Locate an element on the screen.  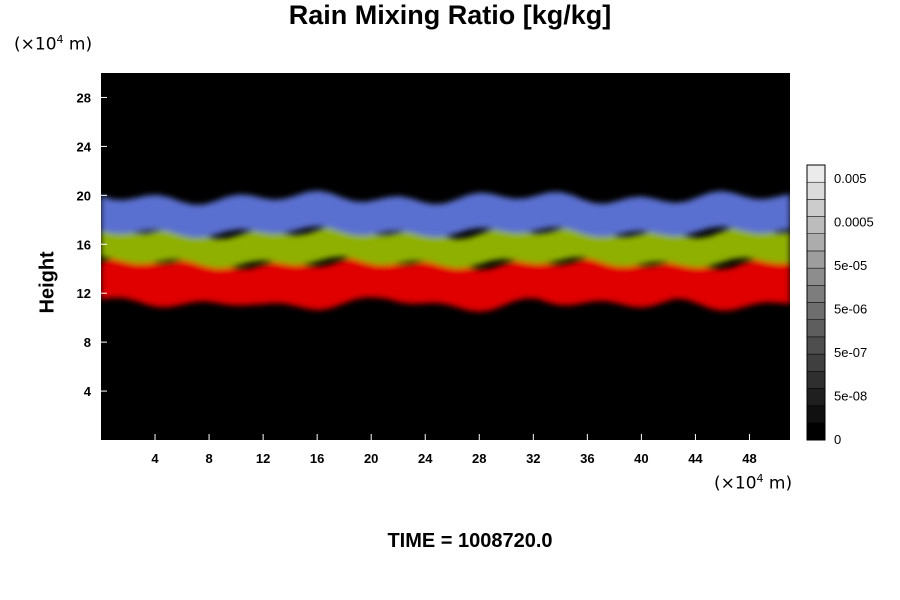
band-blue is located at coordinates (445, 214).